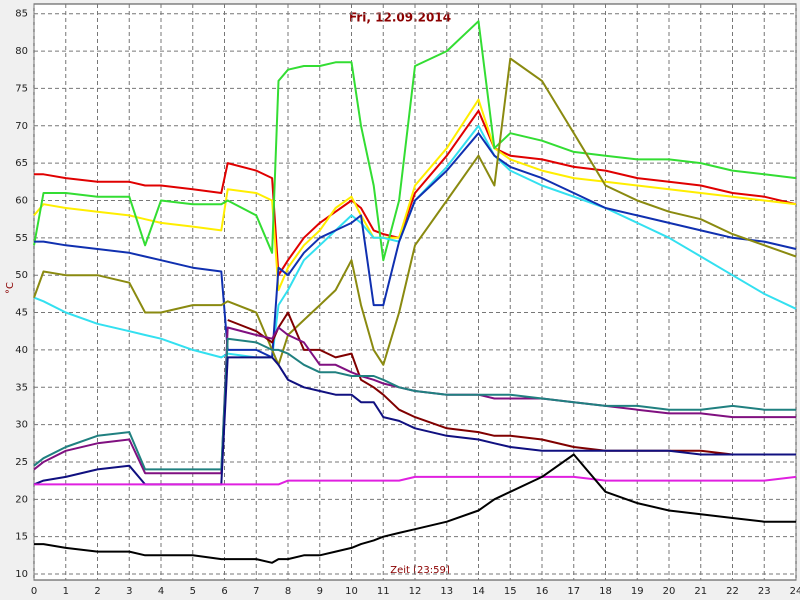 The width and height of the screenshot is (800, 600). I want to click on x-tick-label: 13, so click(446, 591).